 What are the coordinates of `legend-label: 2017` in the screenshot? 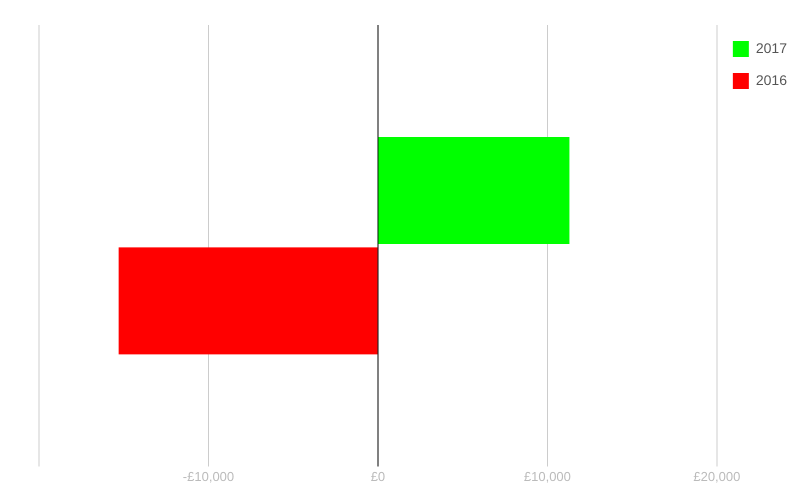 It's located at (772, 48).